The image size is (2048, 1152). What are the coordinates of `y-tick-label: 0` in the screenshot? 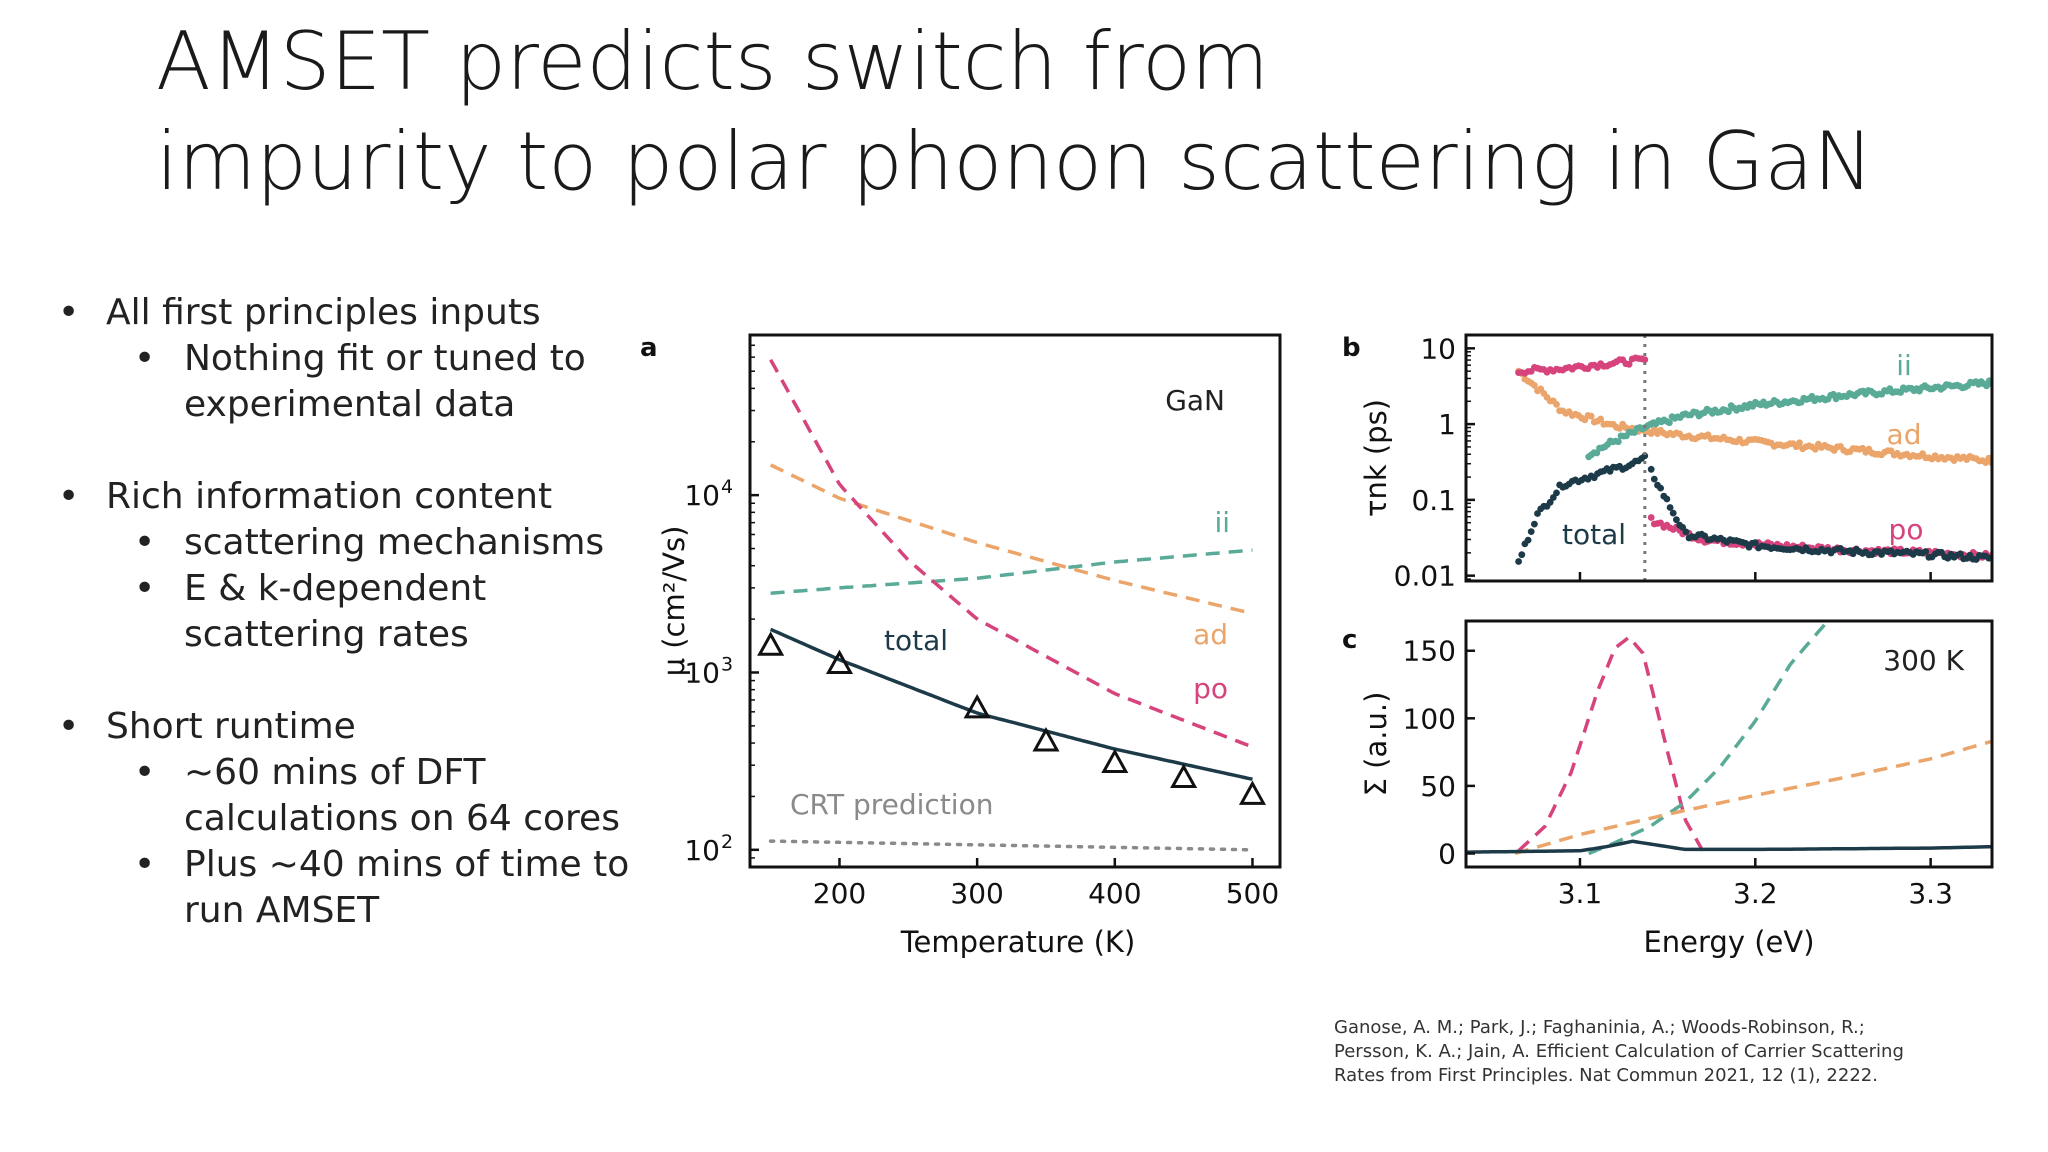 It's located at (1447, 853).